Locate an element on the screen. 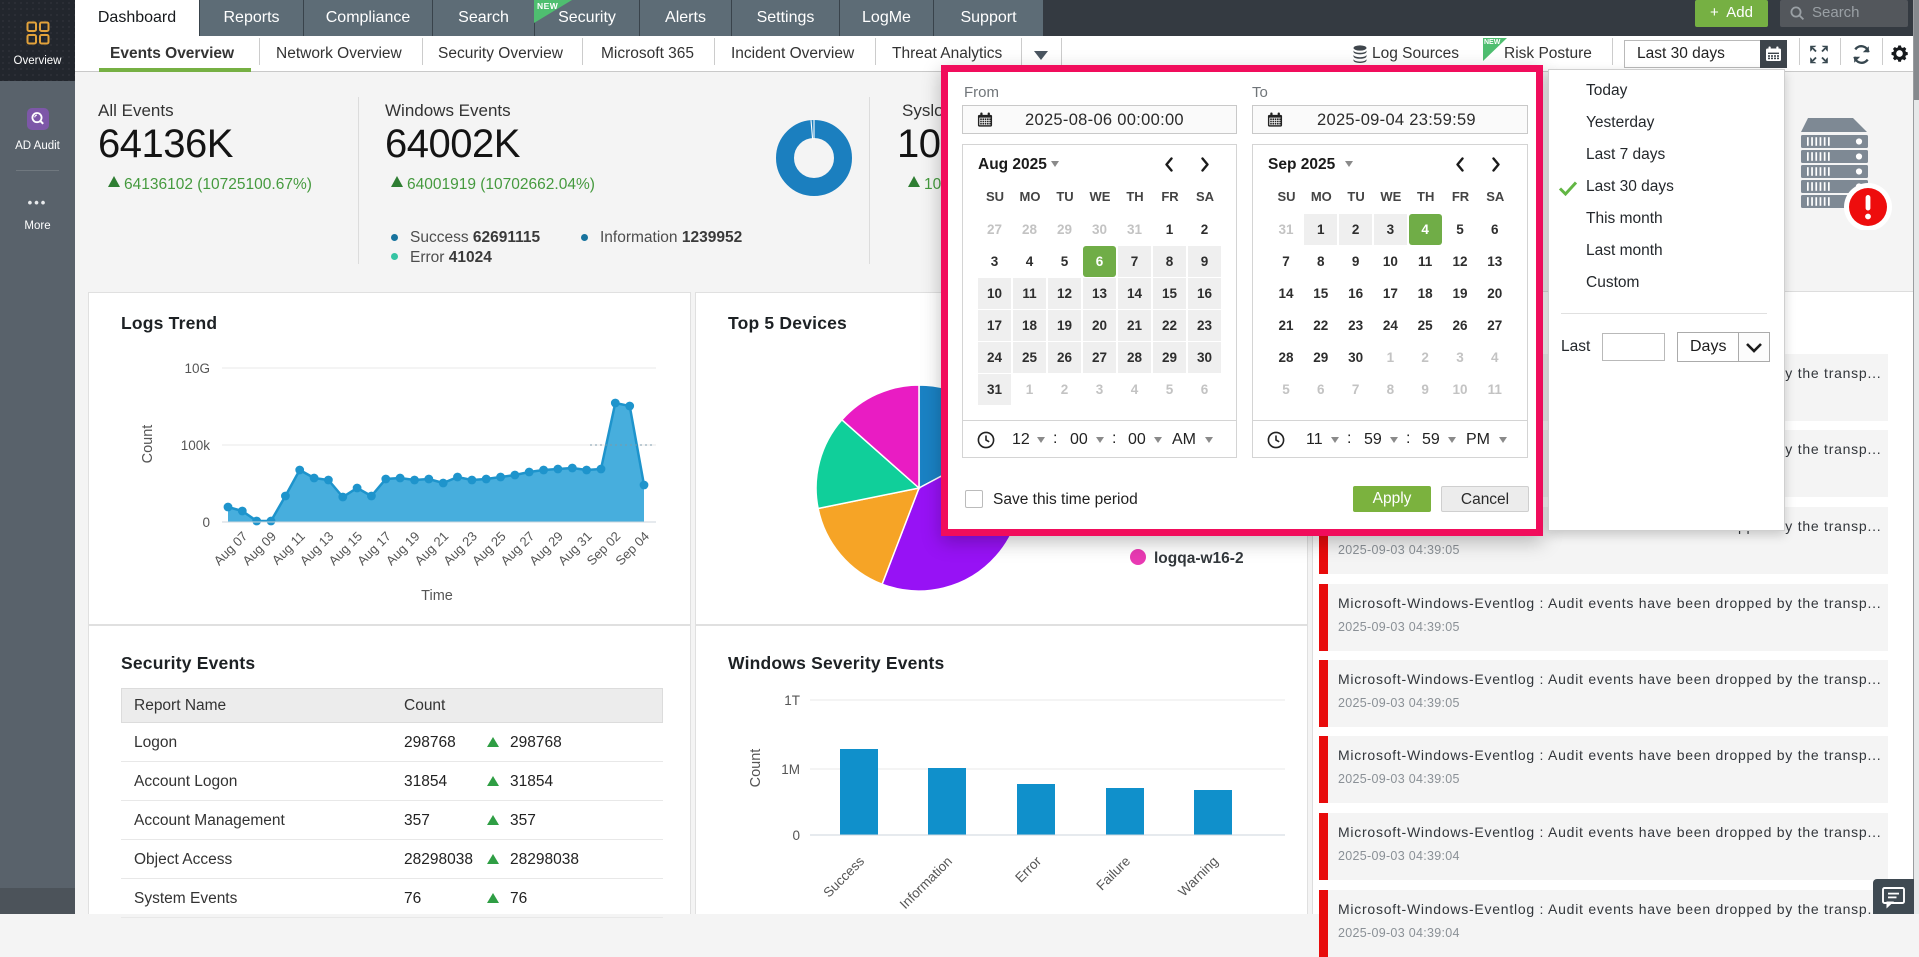 This screenshot has height=957, width=1919. svg-text: Information is located at coordinates (926, 883).